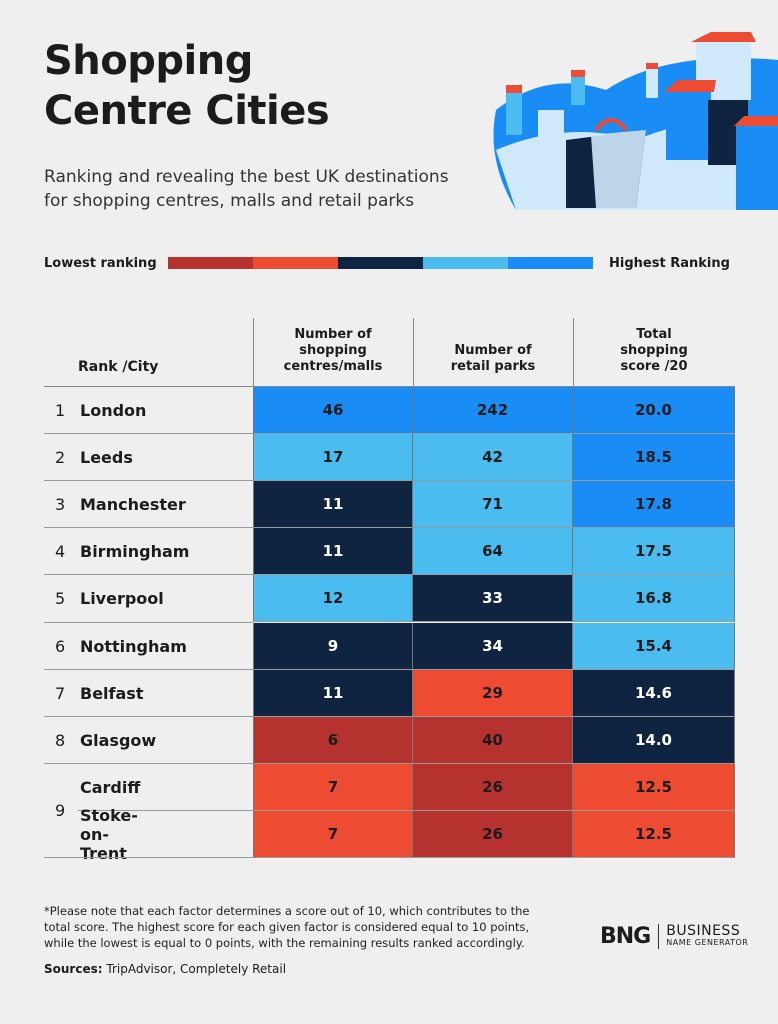 This screenshot has height=1024, width=778. I want to click on table-cell: 14.6, so click(654, 693).